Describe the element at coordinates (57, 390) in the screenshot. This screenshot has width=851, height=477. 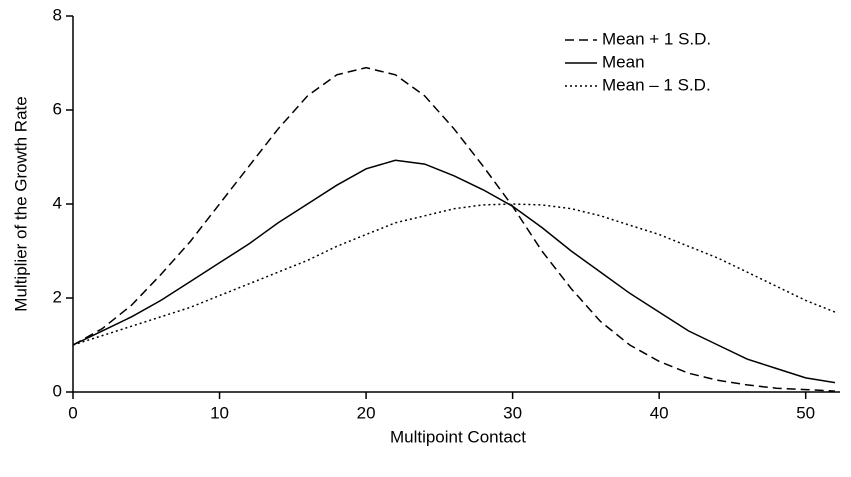
I see `y-tick-label: 0` at that location.